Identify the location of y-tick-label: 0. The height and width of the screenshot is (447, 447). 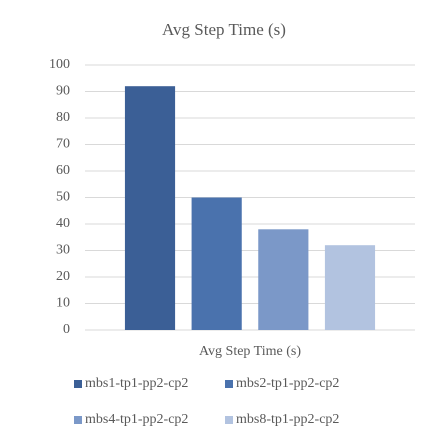
(66, 329).